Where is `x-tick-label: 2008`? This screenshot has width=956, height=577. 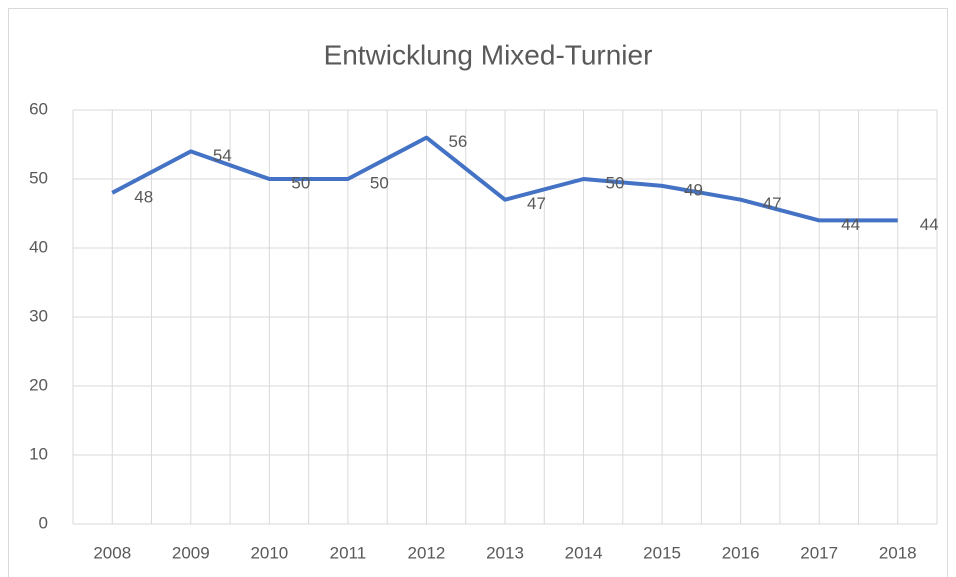
x-tick-label: 2008 is located at coordinates (112, 552).